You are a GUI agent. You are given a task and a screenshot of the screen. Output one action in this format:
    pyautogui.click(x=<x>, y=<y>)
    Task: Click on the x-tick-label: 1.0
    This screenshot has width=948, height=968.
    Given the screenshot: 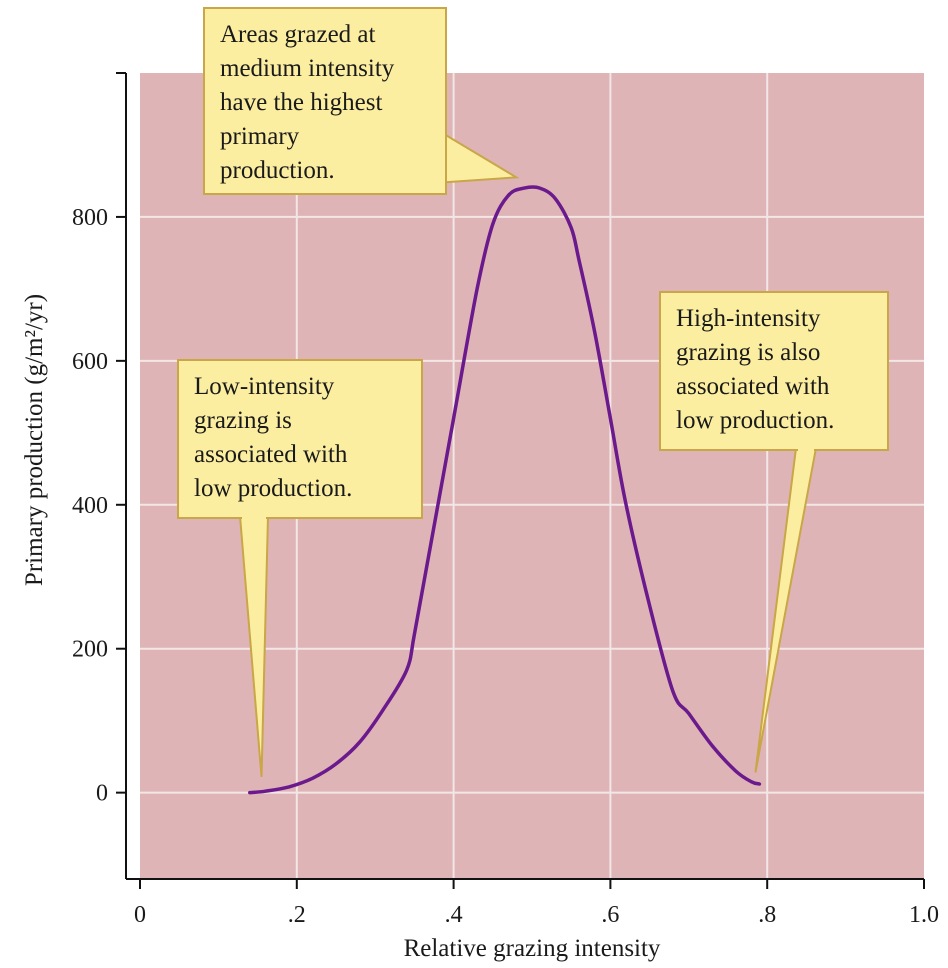 What is the action you would take?
    pyautogui.click(x=924, y=915)
    